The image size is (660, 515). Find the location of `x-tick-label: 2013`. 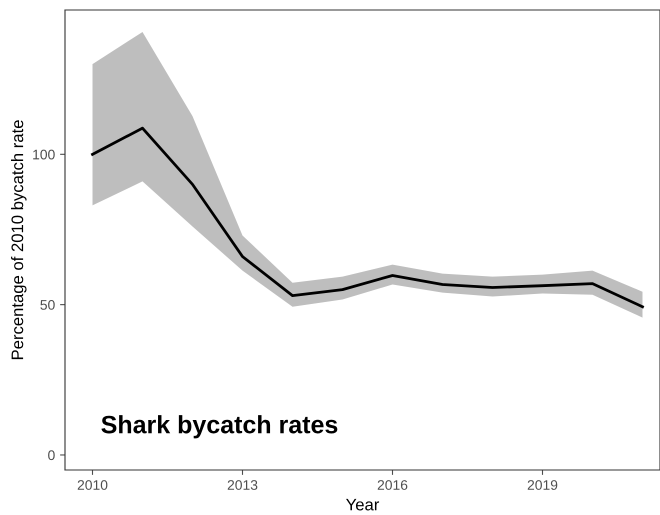

x-tick-label: 2013 is located at coordinates (243, 485).